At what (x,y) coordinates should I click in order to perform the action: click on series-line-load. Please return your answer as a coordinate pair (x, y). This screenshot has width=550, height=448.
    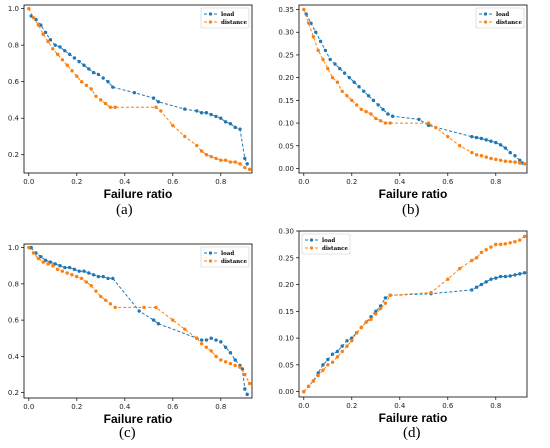
    Looking at the image, I should click on (139, 90).